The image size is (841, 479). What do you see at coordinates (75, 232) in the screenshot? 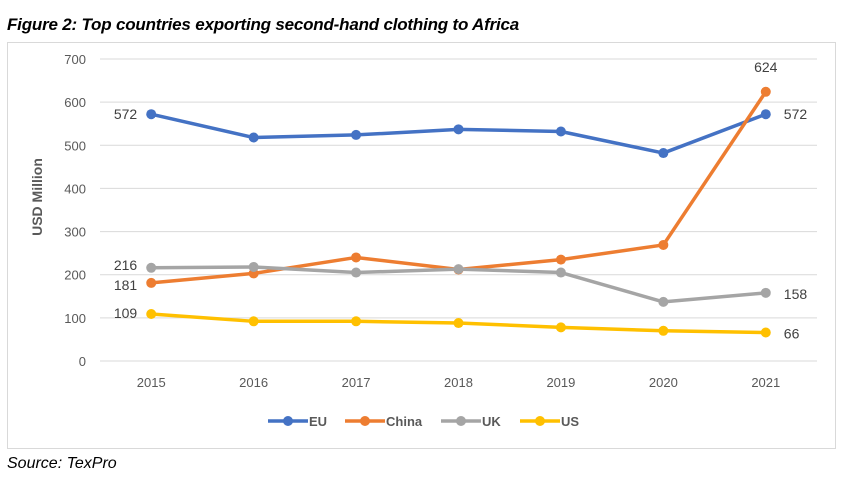
I see `y-tick-label: 300` at bounding box center [75, 232].